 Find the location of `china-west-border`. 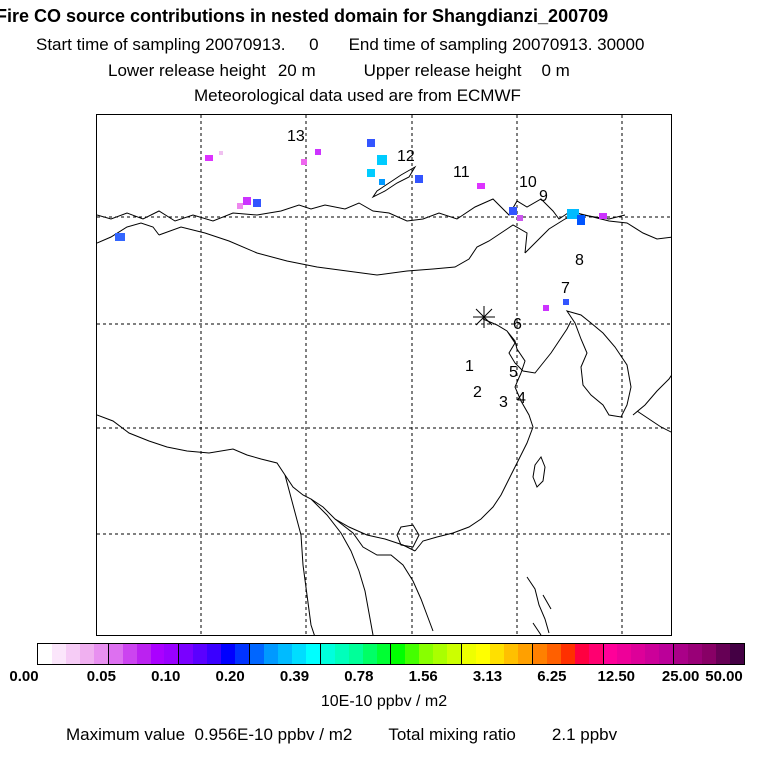

china-west-border is located at coordinates (128, 233).